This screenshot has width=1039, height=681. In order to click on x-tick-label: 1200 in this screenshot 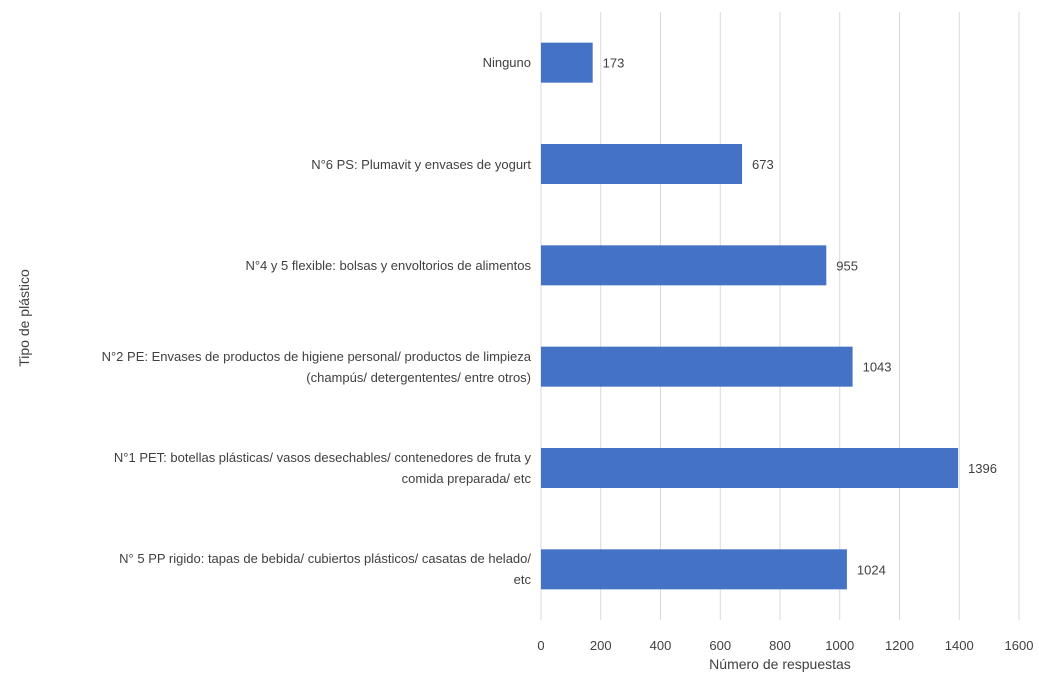, I will do `click(899, 645)`.